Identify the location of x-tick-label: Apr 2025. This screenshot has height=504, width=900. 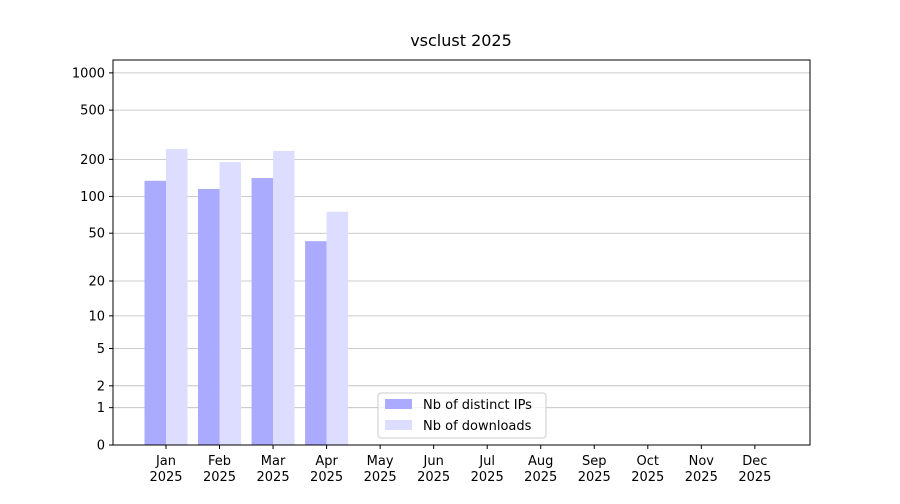
(326, 469).